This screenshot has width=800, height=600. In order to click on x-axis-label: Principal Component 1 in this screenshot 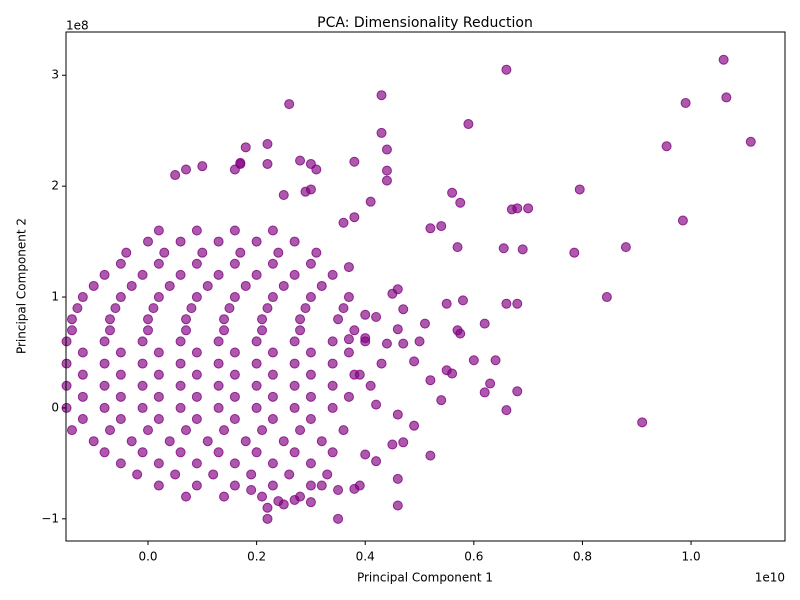, I will do `click(425, 578)`.